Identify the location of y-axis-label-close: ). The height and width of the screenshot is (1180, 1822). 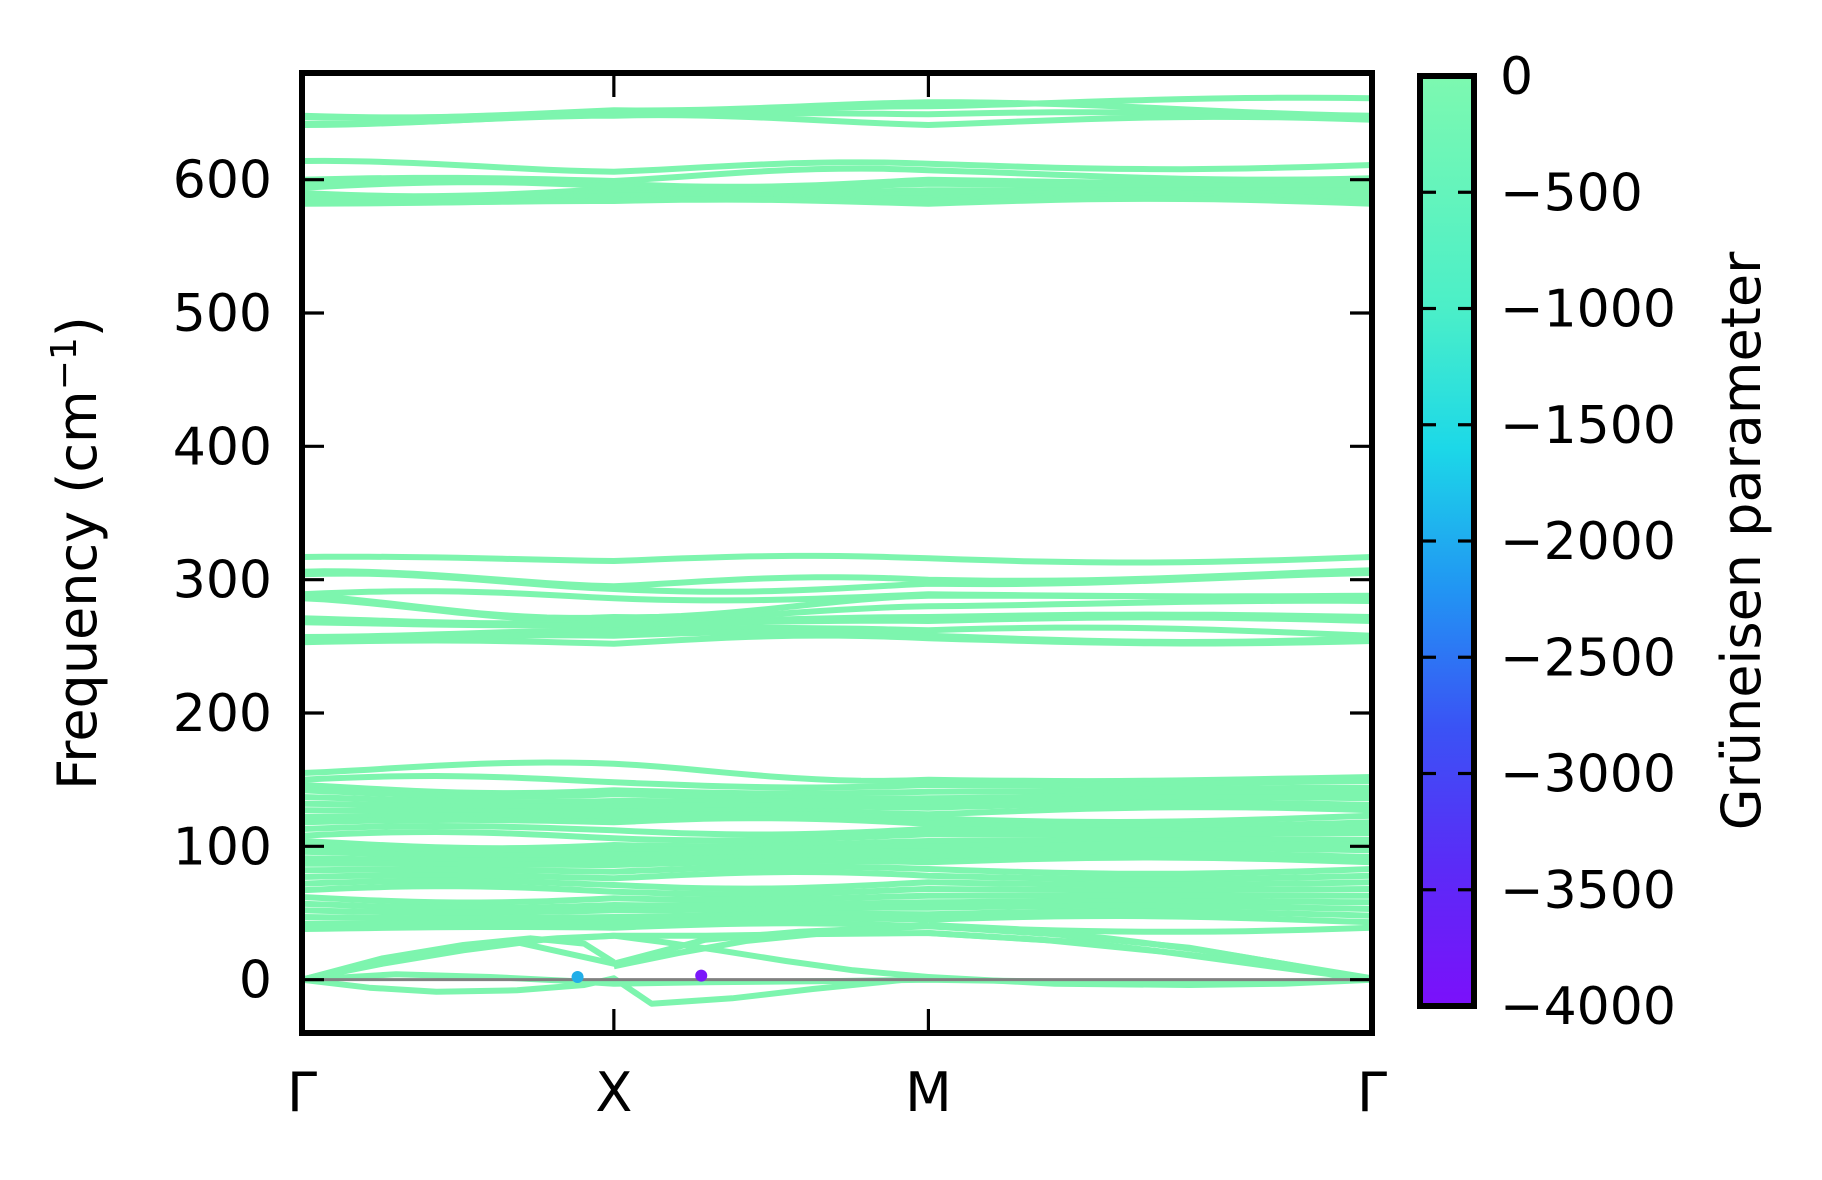
(77, 326).